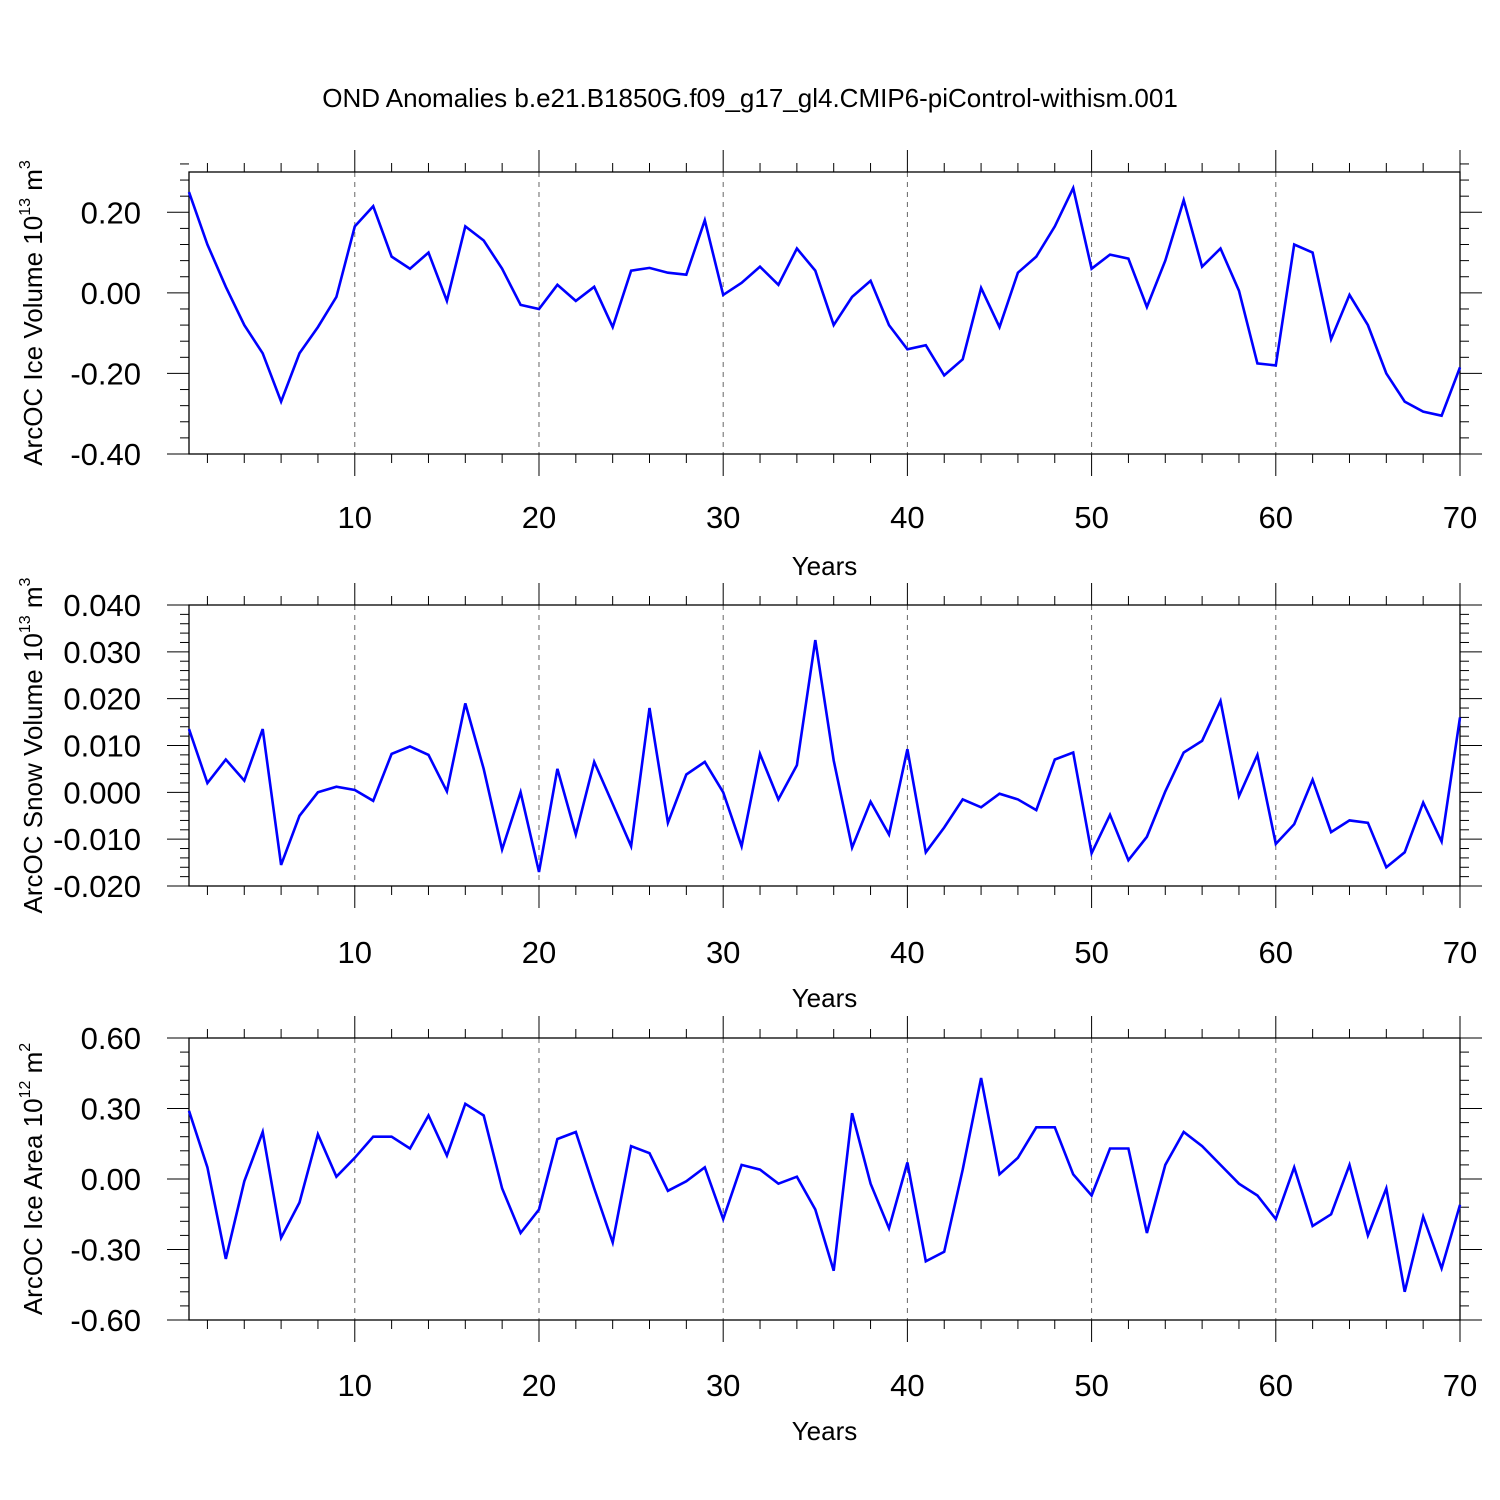 The height and width of the screenshot is (1500, 1500). Describe the element at coordinates (33, 1066) in the screenshot. I see `chart3-y-axis-label-unit: m` at that location.